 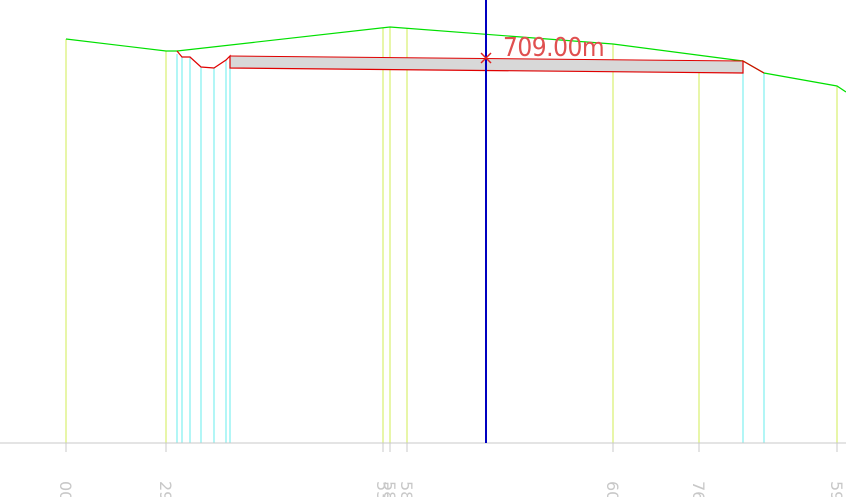 I want to click on station-label: 76, so click(x=698, y=489).